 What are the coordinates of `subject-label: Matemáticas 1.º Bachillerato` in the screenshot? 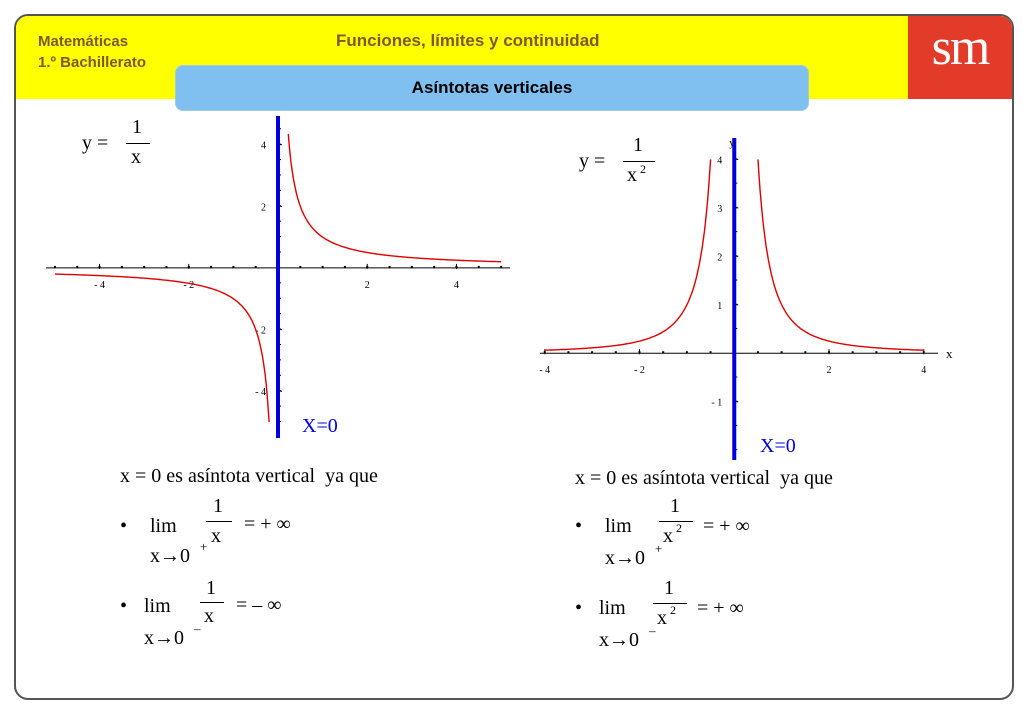 It's located at (92, 52).